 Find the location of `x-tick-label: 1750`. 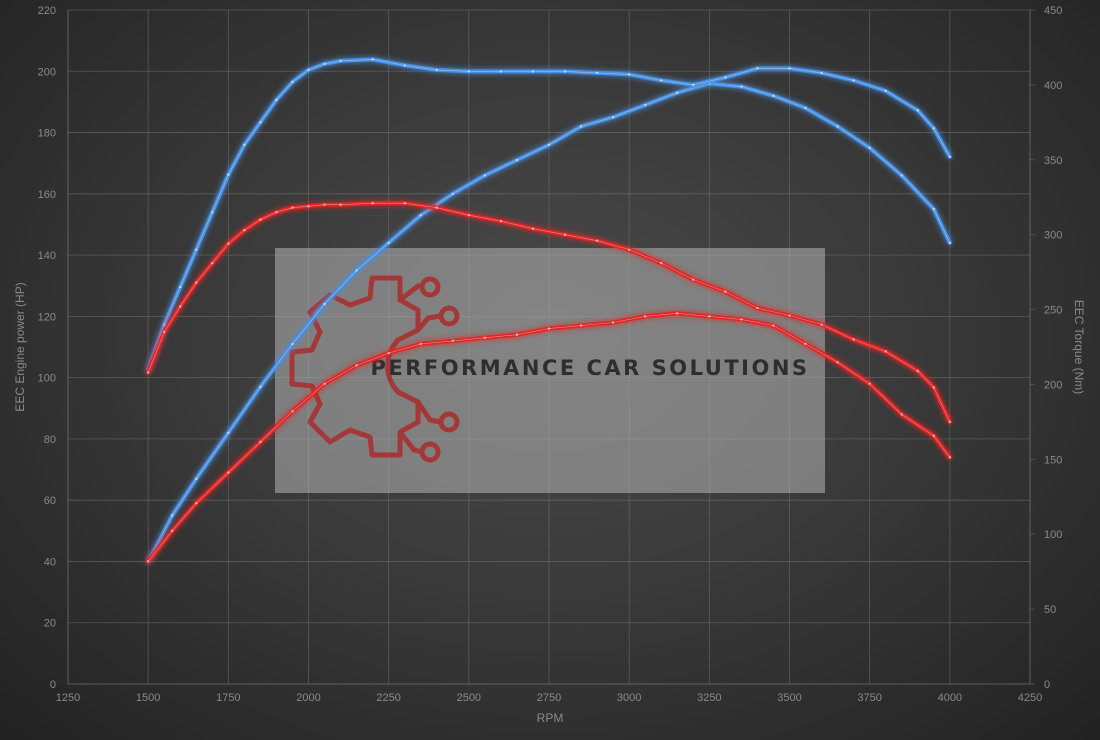

x-tick-label: 1750 is located at coordinates (228, 698).